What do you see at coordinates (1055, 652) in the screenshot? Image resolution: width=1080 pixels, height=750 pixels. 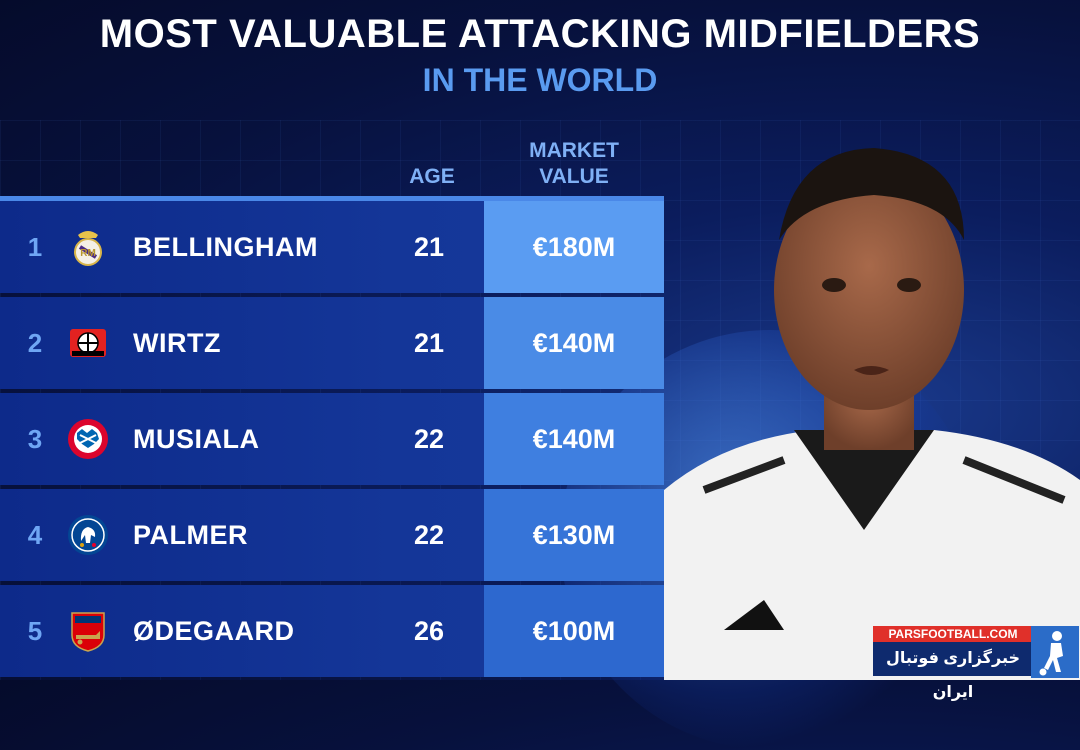 I see `football-player-logo-icon` at bounding box center [1055, 652].